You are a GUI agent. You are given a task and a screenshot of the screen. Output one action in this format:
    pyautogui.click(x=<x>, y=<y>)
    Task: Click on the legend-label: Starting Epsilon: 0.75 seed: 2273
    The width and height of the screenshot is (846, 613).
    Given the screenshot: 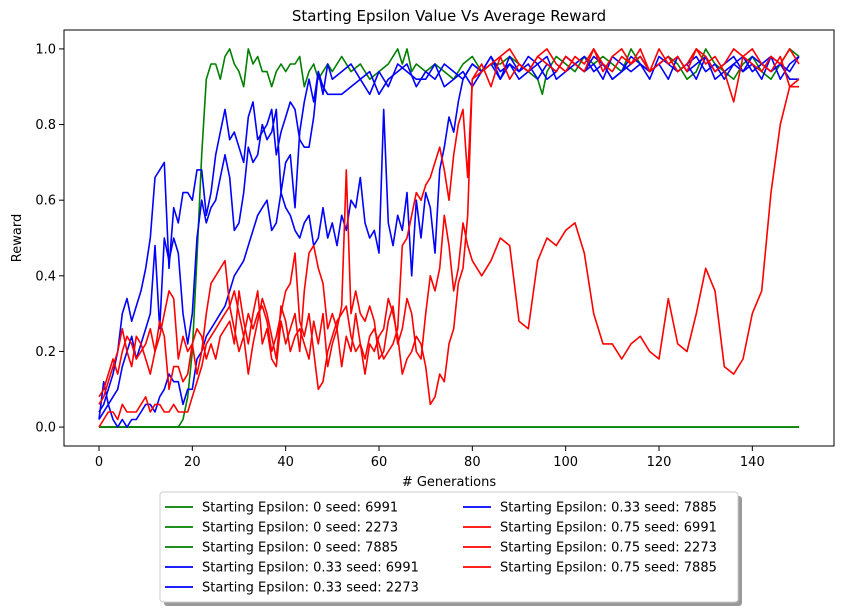 What is the action you would take?
    pyautogui.click(x=608, y=548)
    